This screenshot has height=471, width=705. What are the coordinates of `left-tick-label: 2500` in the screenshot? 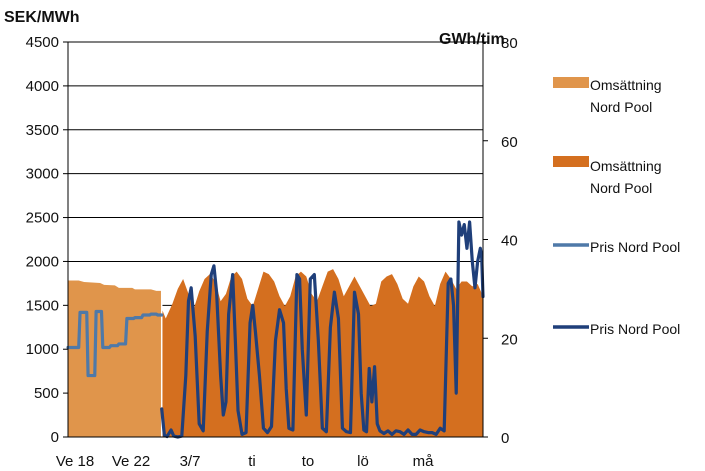 It's located at (42, 218).